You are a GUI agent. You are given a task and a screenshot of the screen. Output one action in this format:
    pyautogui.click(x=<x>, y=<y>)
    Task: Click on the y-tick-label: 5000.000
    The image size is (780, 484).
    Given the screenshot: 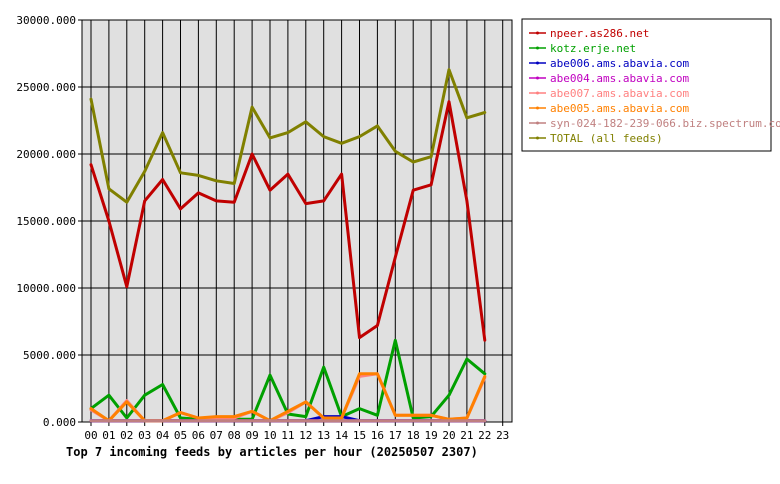 What is the action you would take?
    pyautogui.click(x=49, y=355)
    